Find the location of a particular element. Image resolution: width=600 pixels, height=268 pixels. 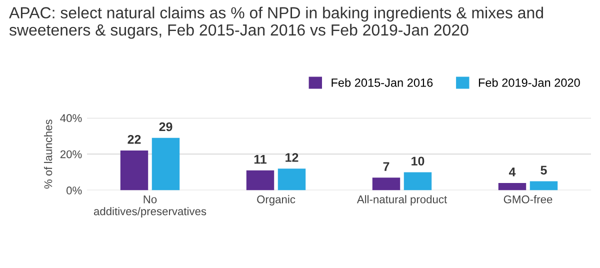

legend-label: Feb 2015-Jan 2016 is located at coordinates (382, 82).